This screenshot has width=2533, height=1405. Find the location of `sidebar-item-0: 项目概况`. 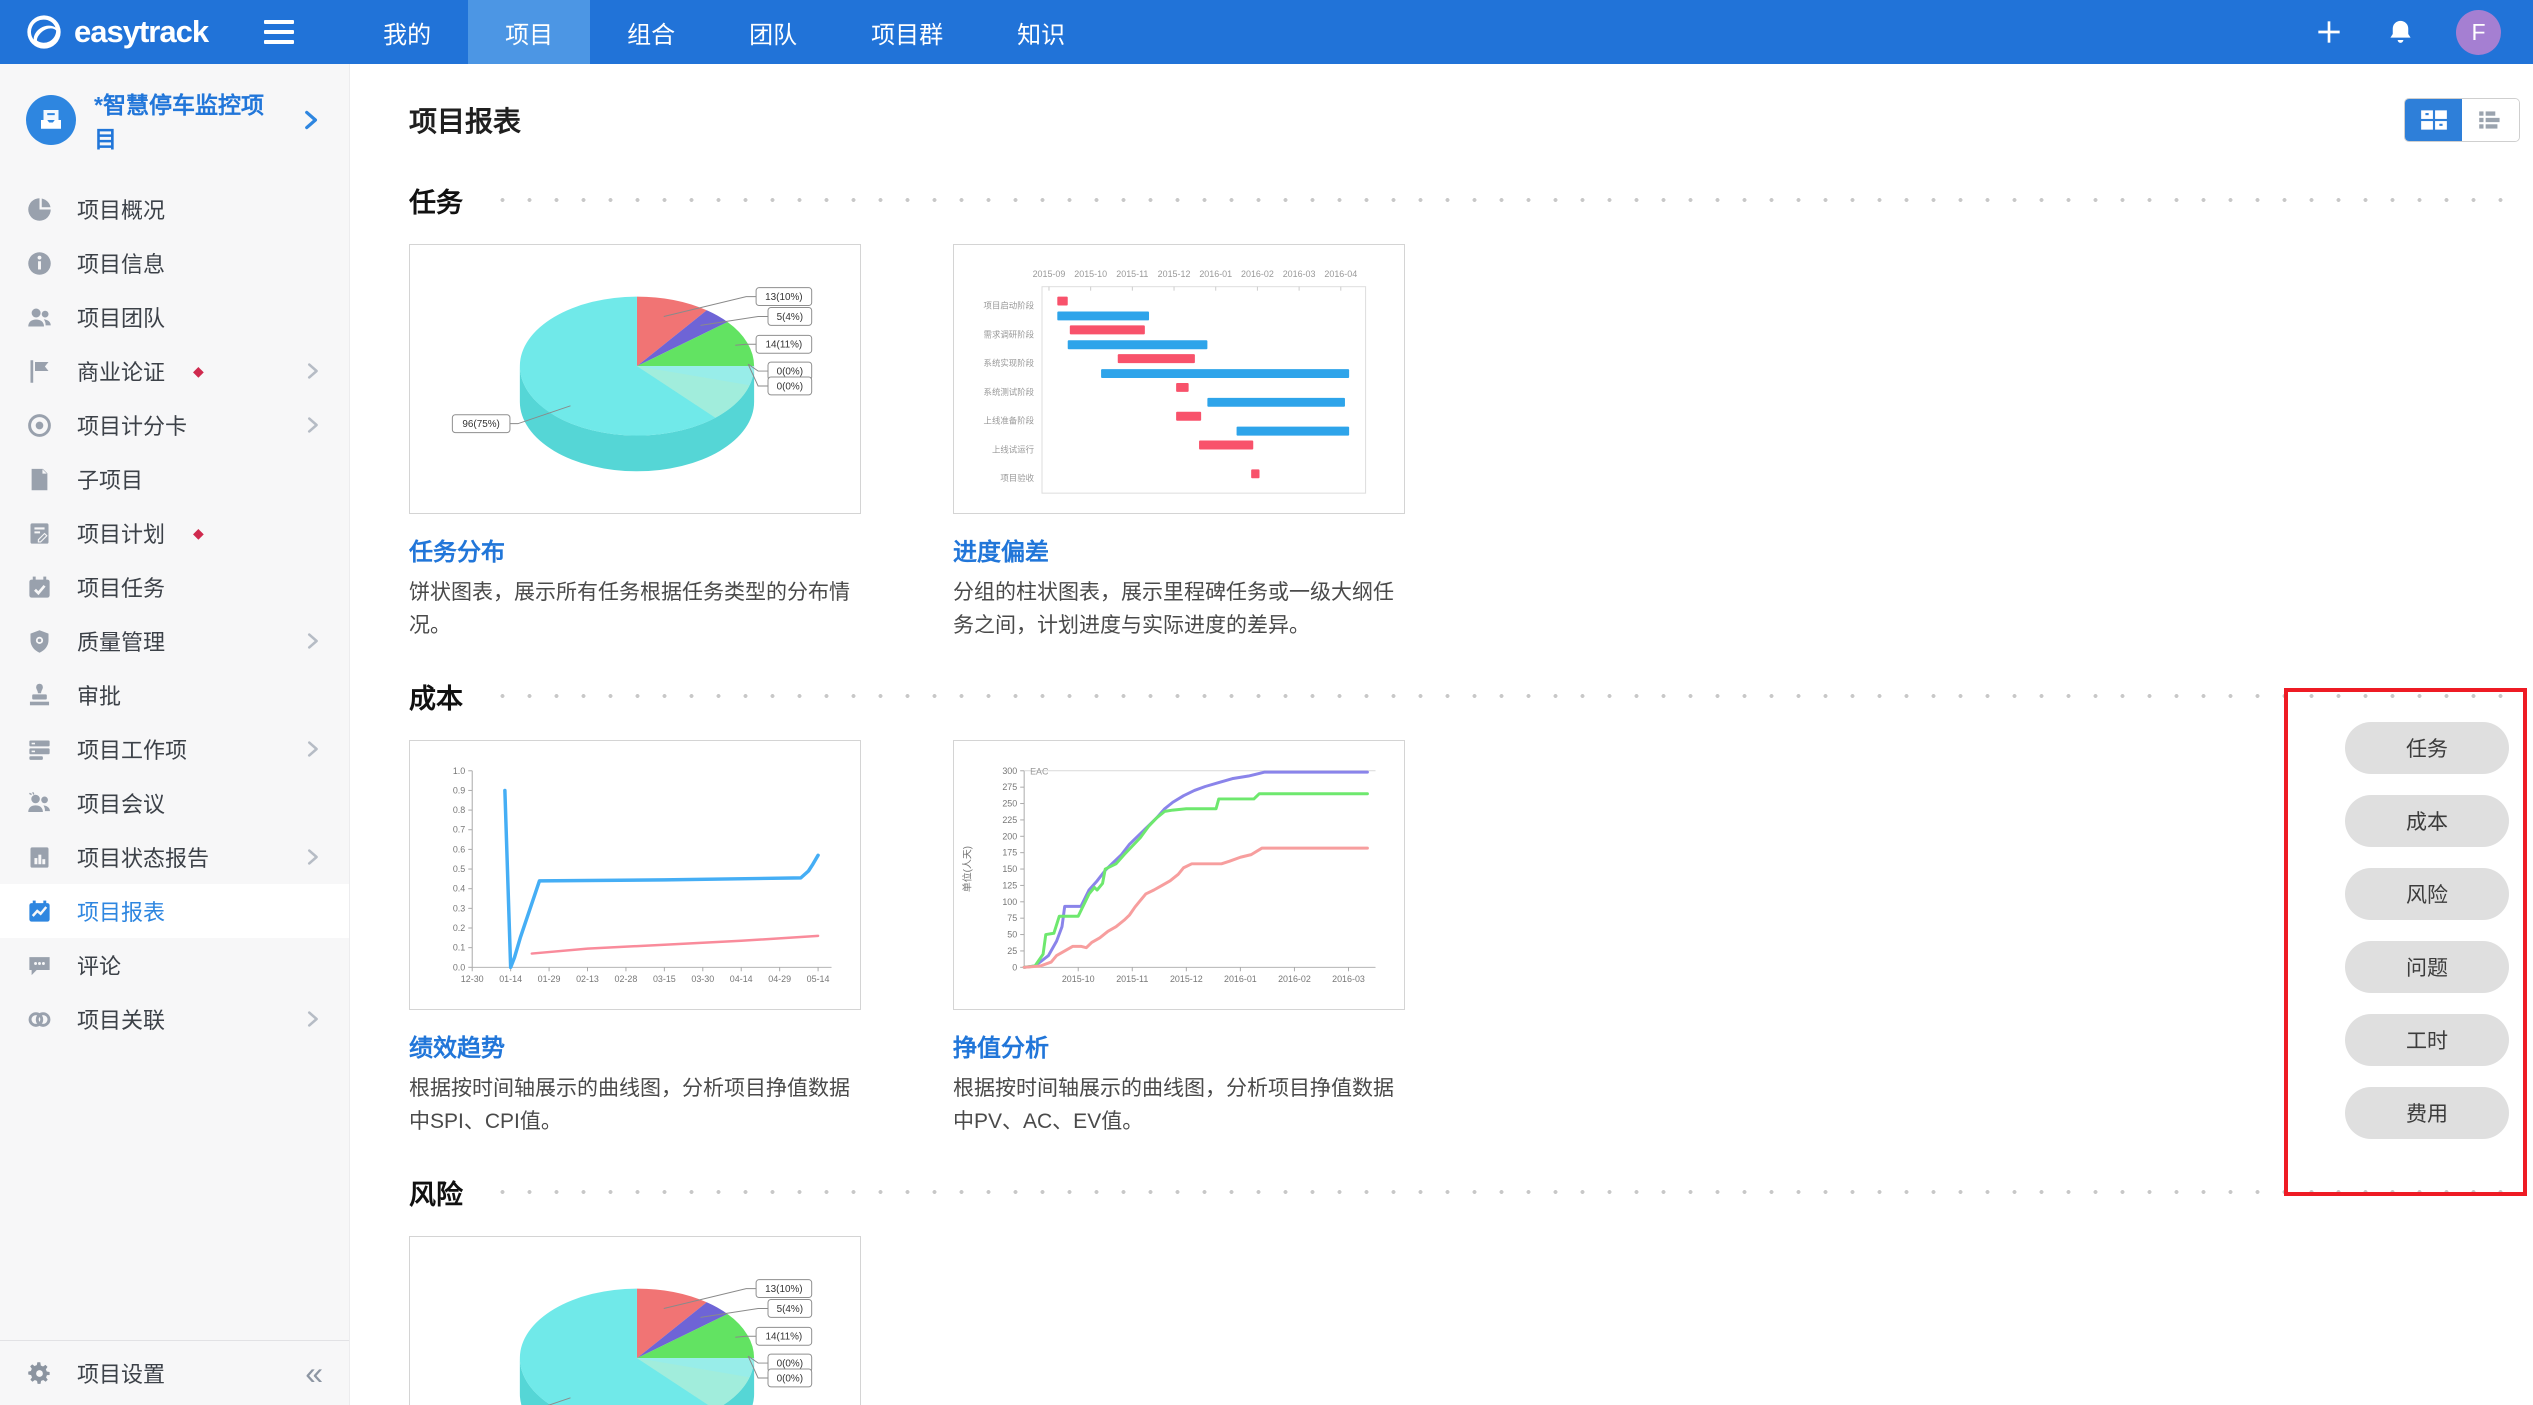

sidebar-item-0: 项目概况 is located at coordinates (174, 209).